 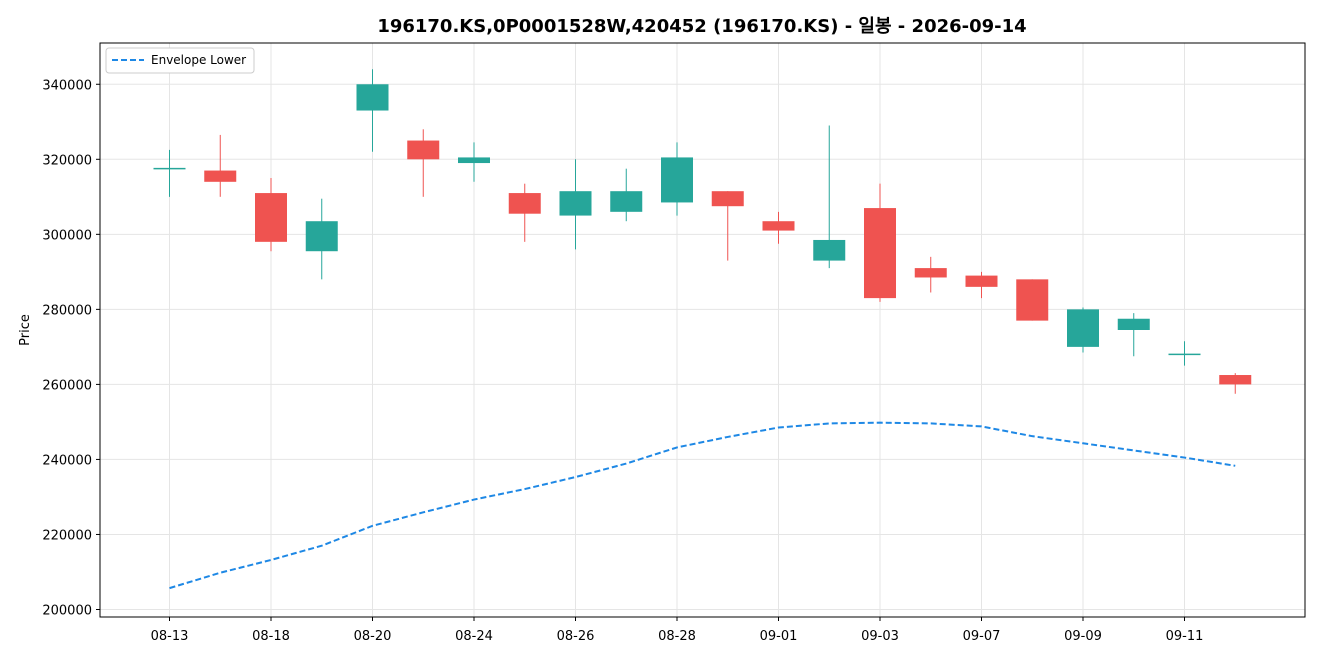 What do you see at coordinates (67, 310) in the screenshot?
I see `y-tick-label: 280000` at bounding box center [67, 310].